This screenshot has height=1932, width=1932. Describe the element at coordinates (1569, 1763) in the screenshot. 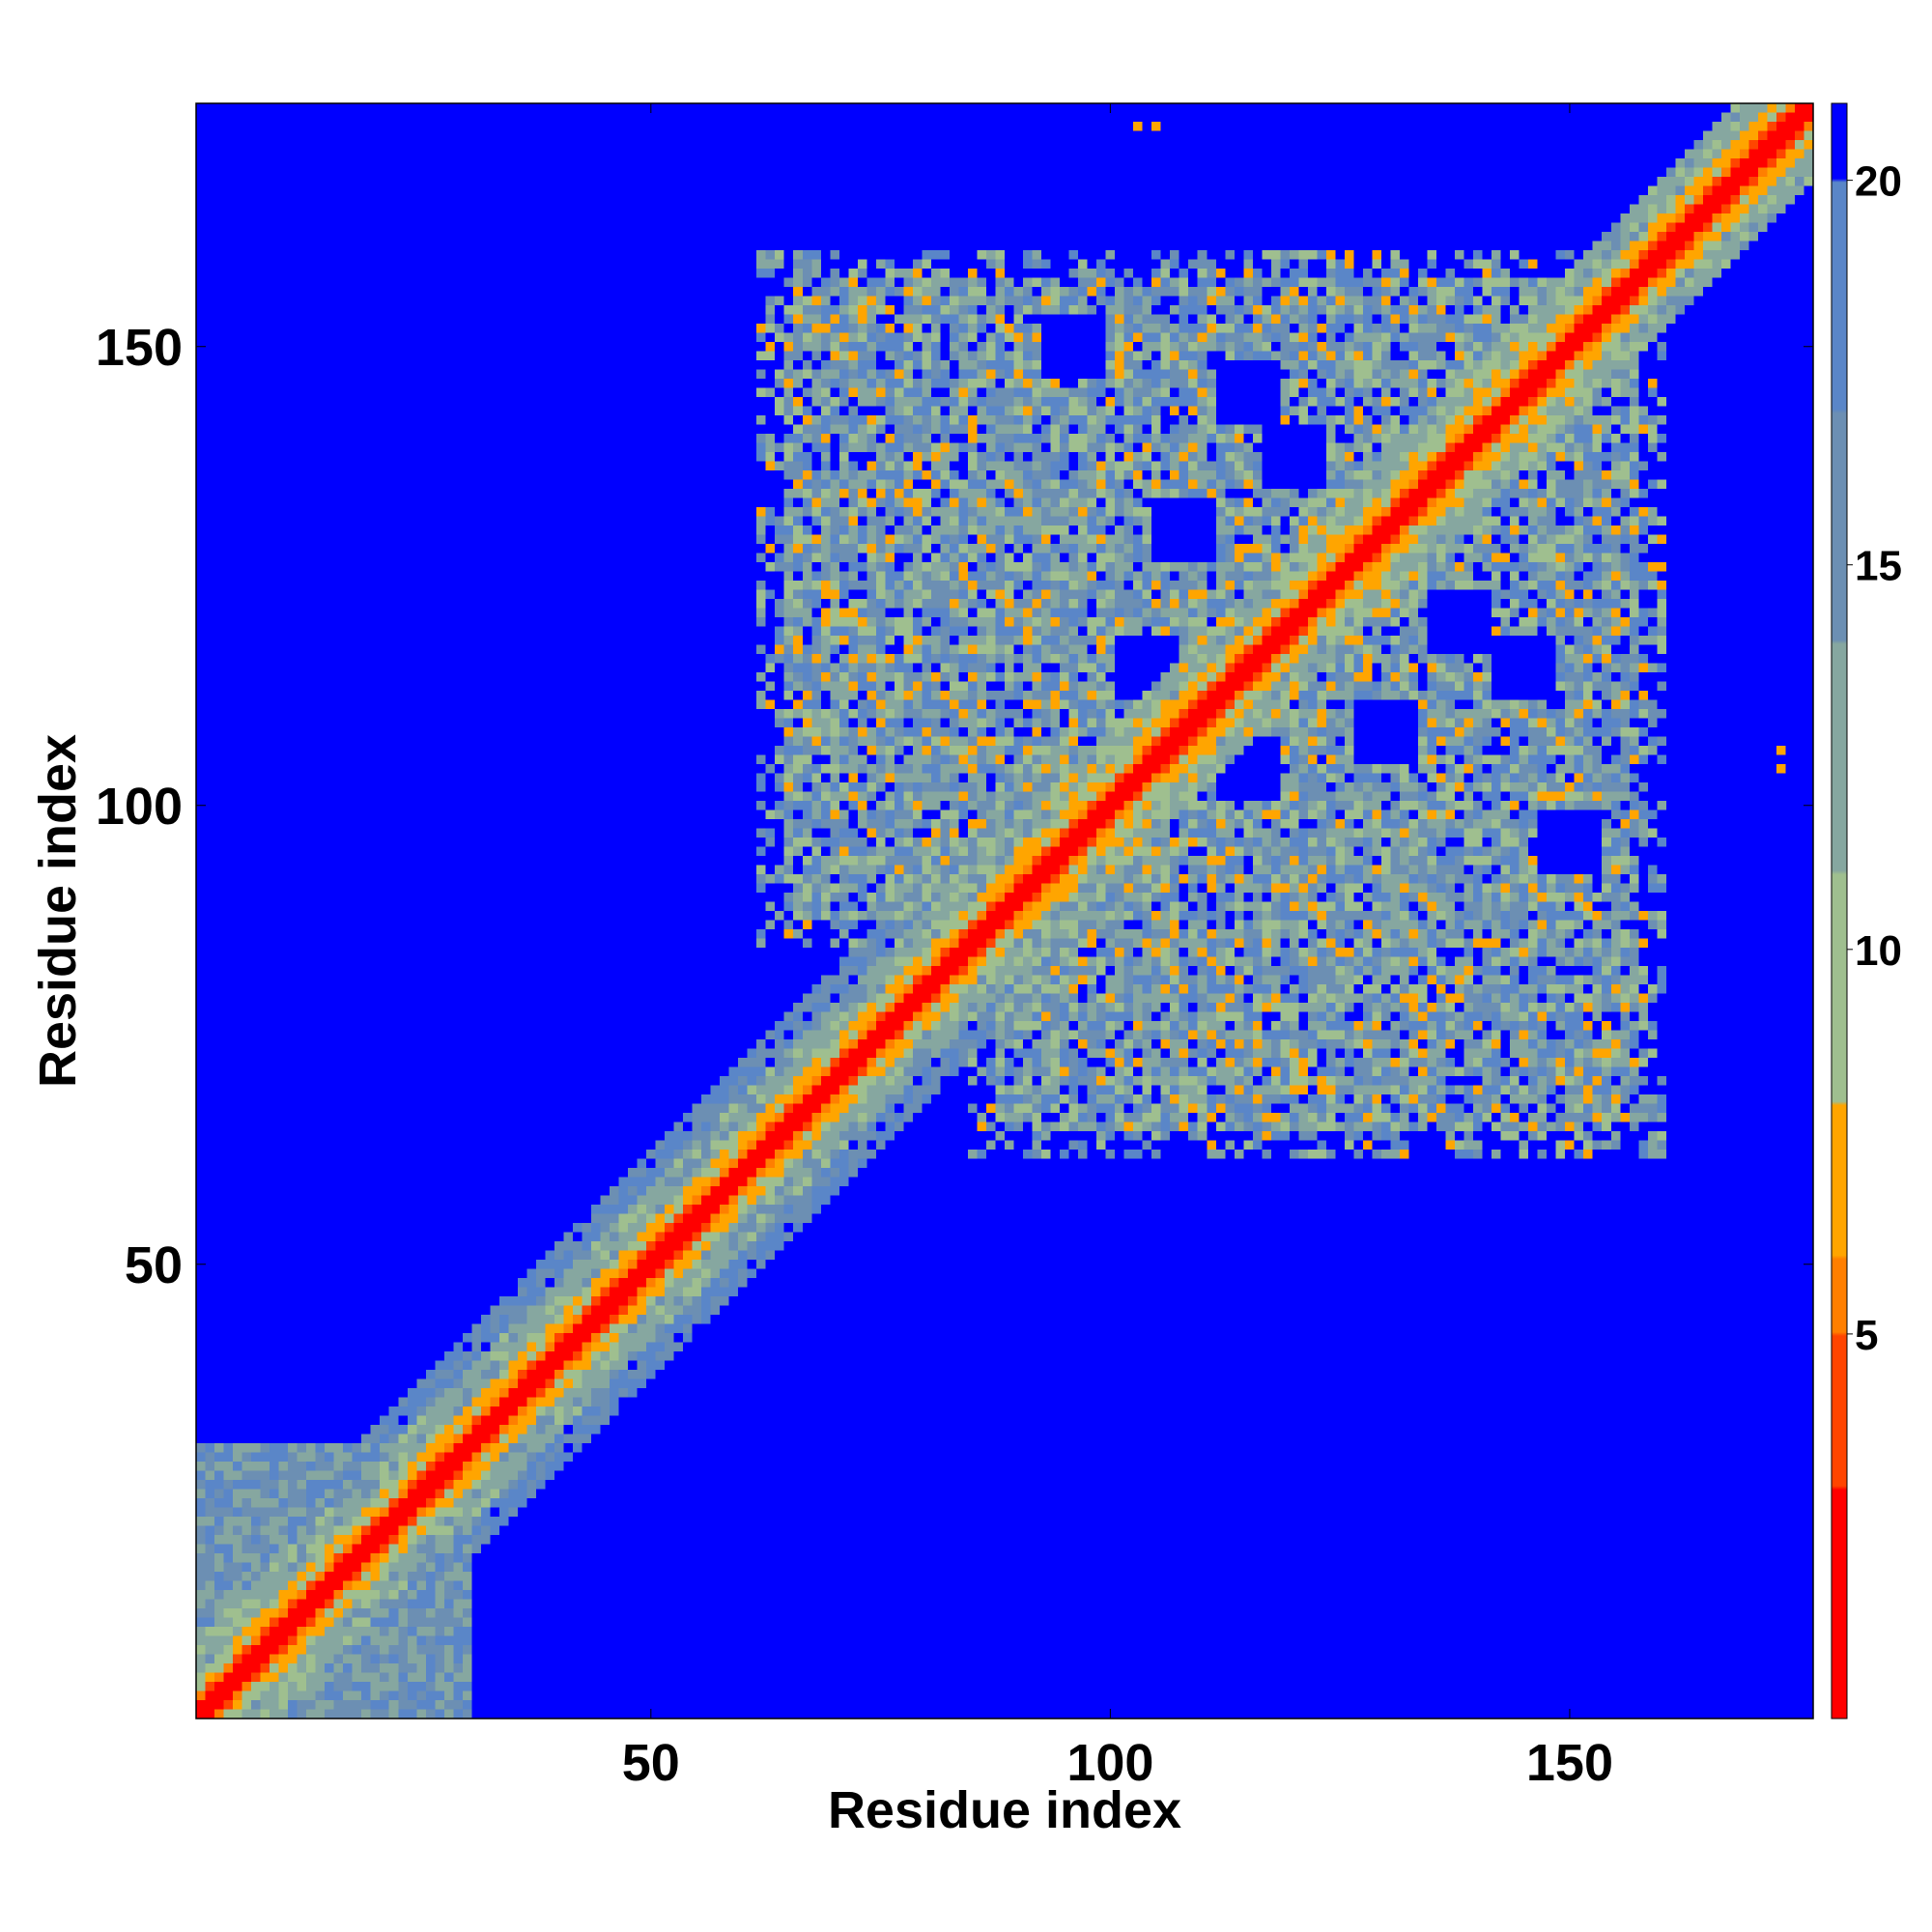

I see `x-tick-label: 150` at that location.